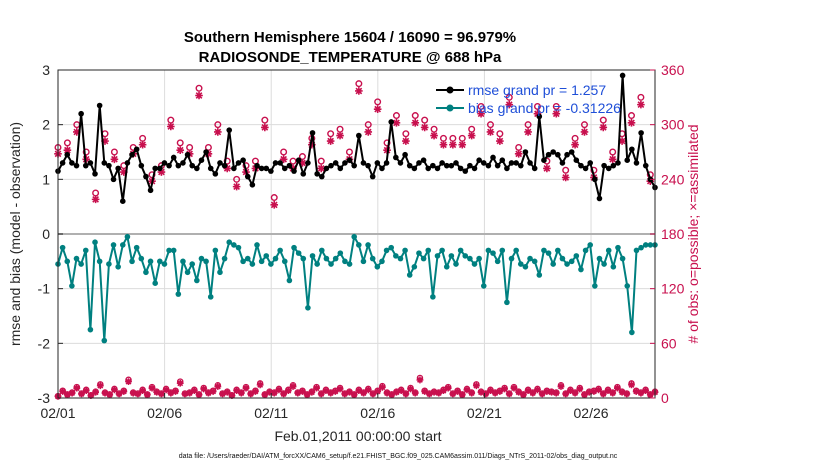  Describe the element at coordinates (46, 234) in the screenshot. I see `y-left-tick-label-3: 0` at that location.